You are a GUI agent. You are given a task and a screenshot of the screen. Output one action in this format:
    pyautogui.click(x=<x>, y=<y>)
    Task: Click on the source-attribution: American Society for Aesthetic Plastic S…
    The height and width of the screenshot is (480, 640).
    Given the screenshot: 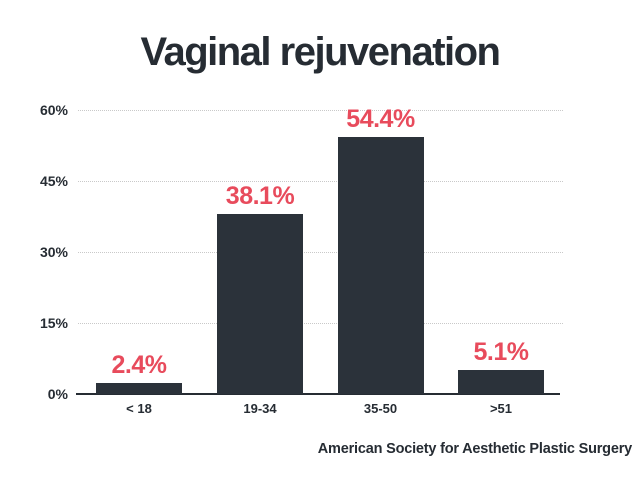 What is the action you would take?
    pyautogui.click(x=474, y=449)
    